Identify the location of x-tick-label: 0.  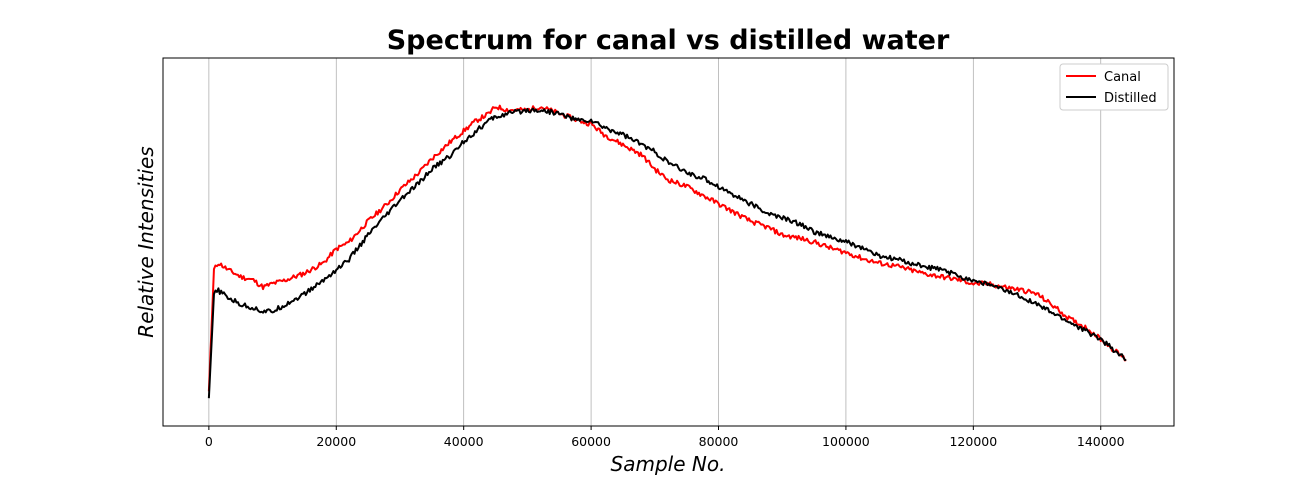
(209, 441).